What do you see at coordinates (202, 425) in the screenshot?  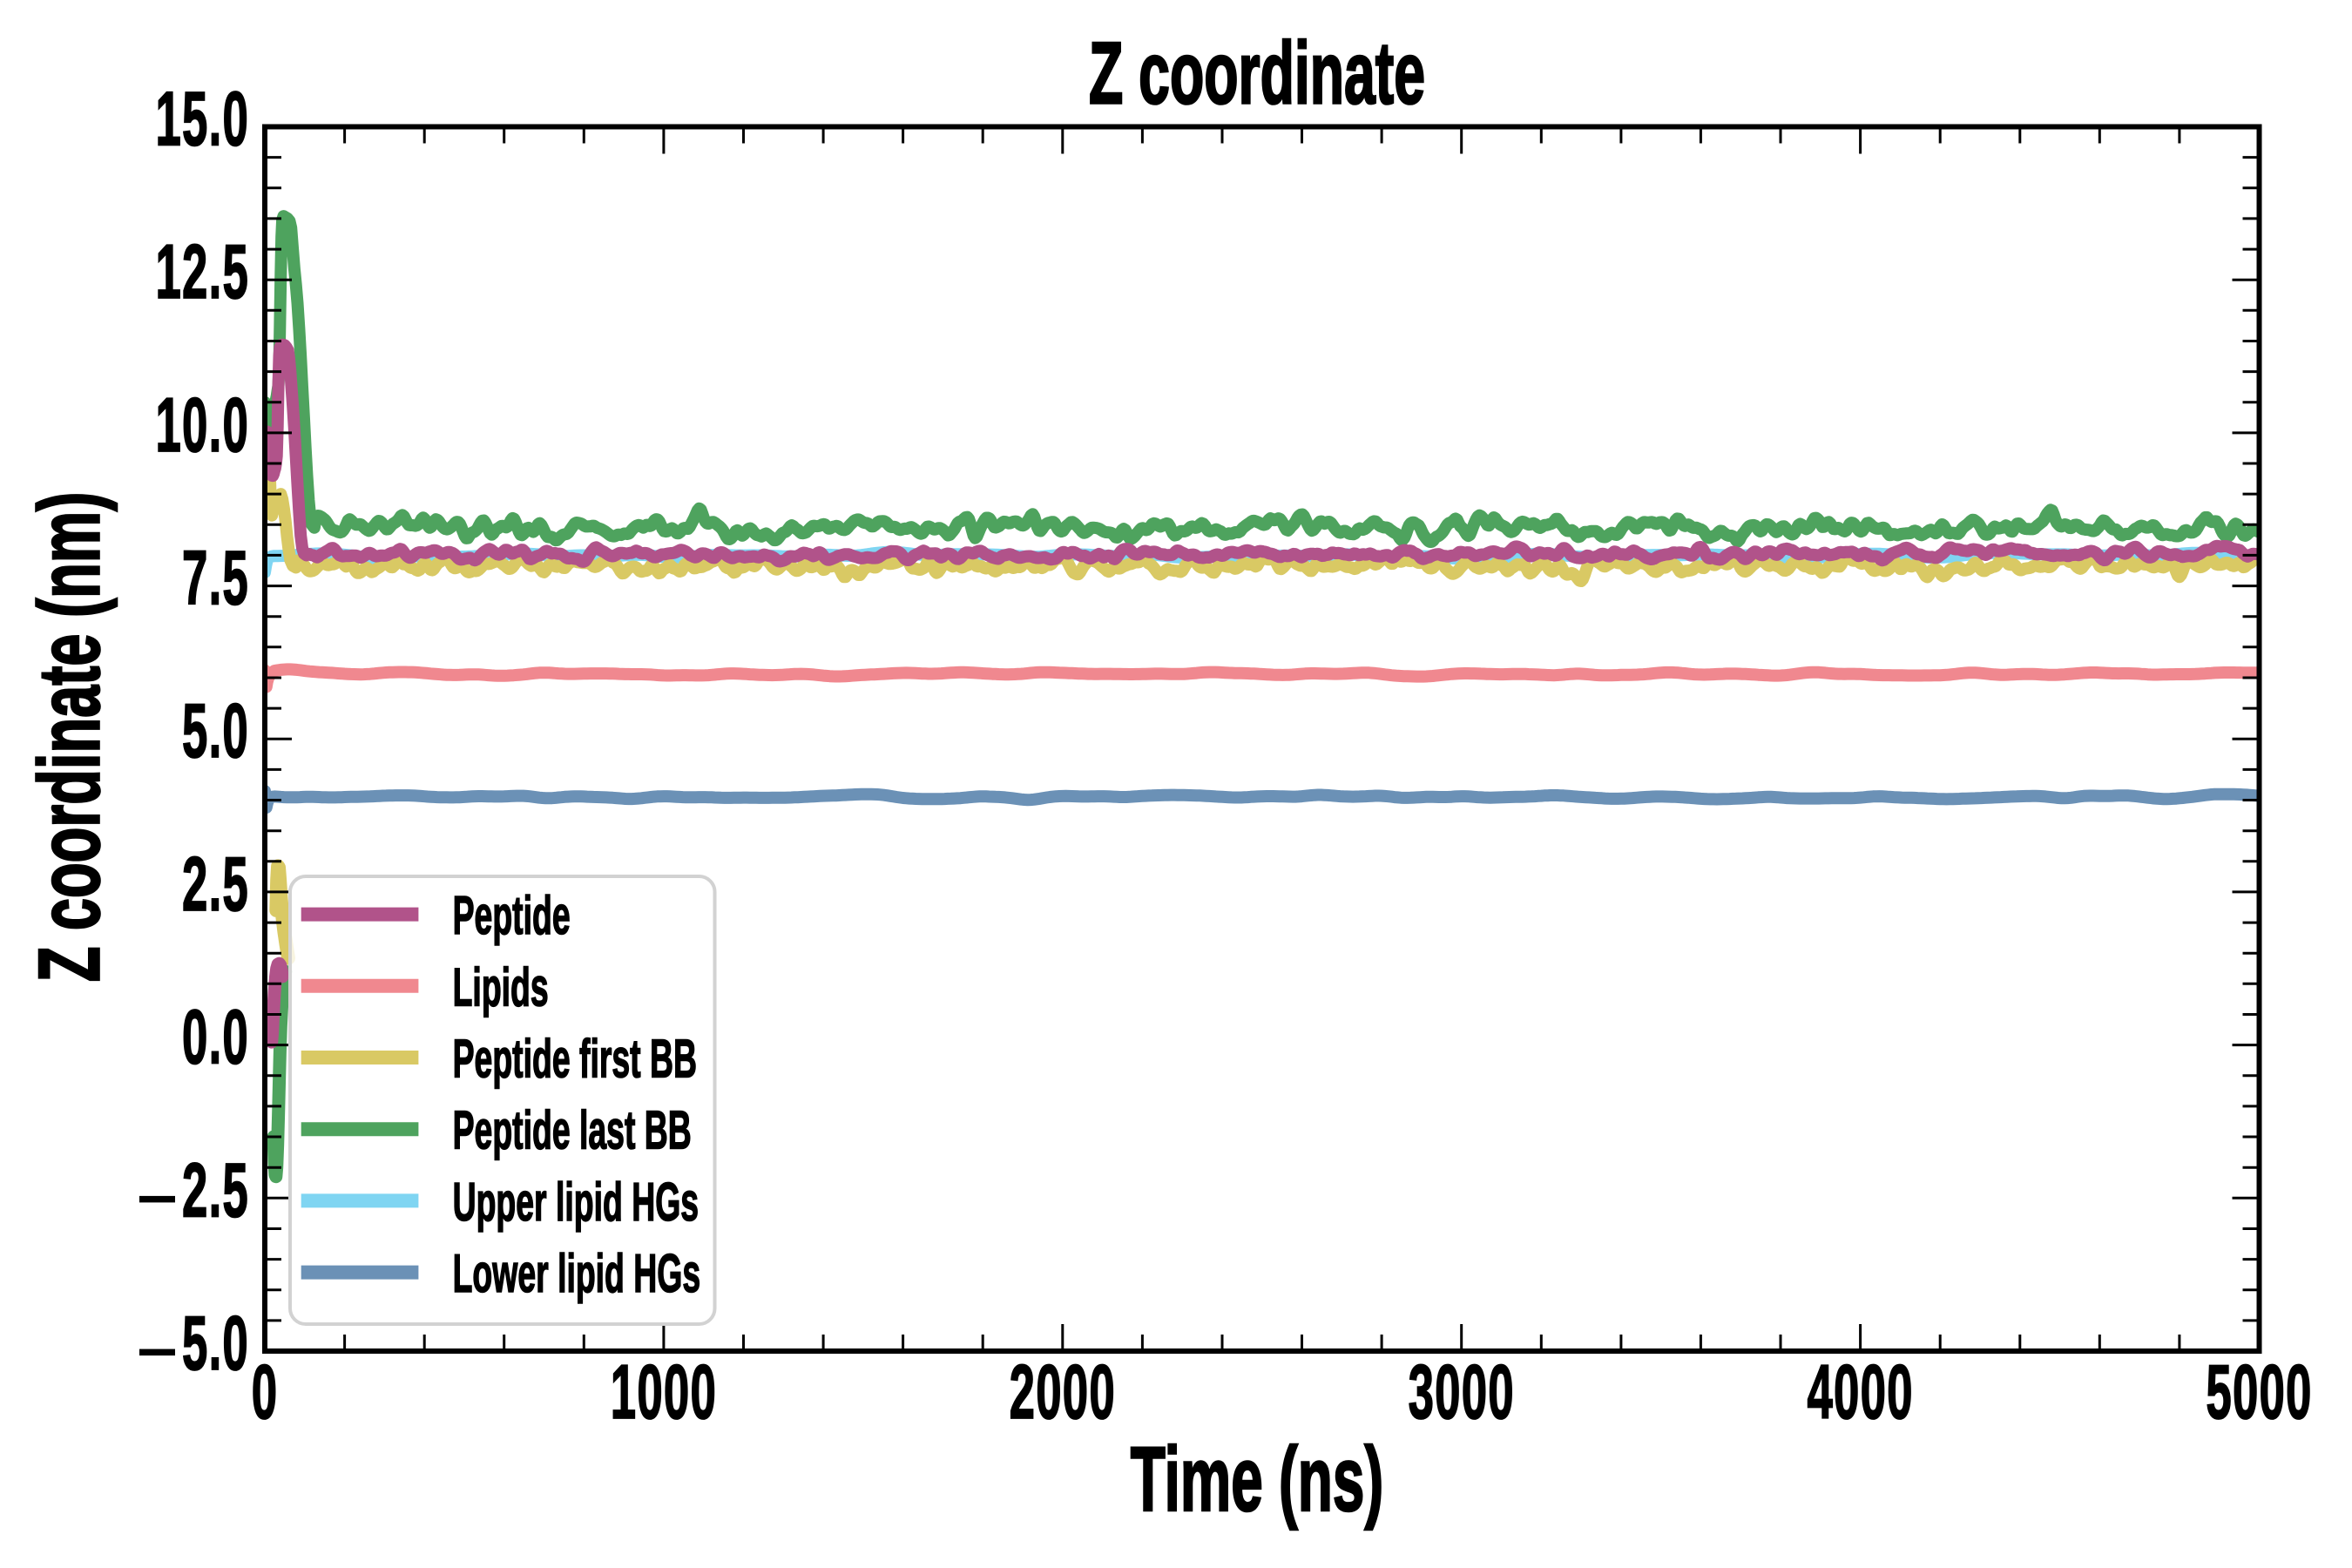 I see `svg-text: 10.0` at bounding box center [202, 425].